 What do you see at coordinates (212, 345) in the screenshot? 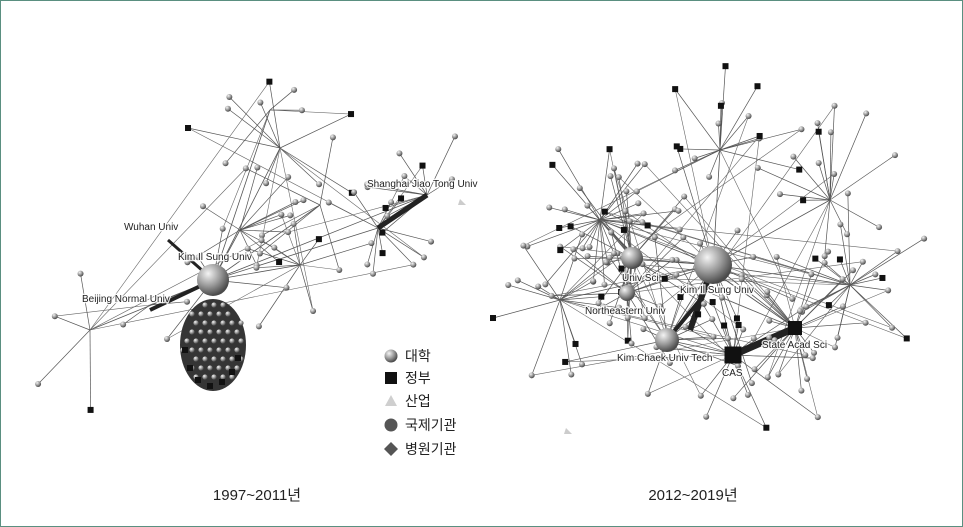
I see `cluster-dots` at bounding box center [212, 345].